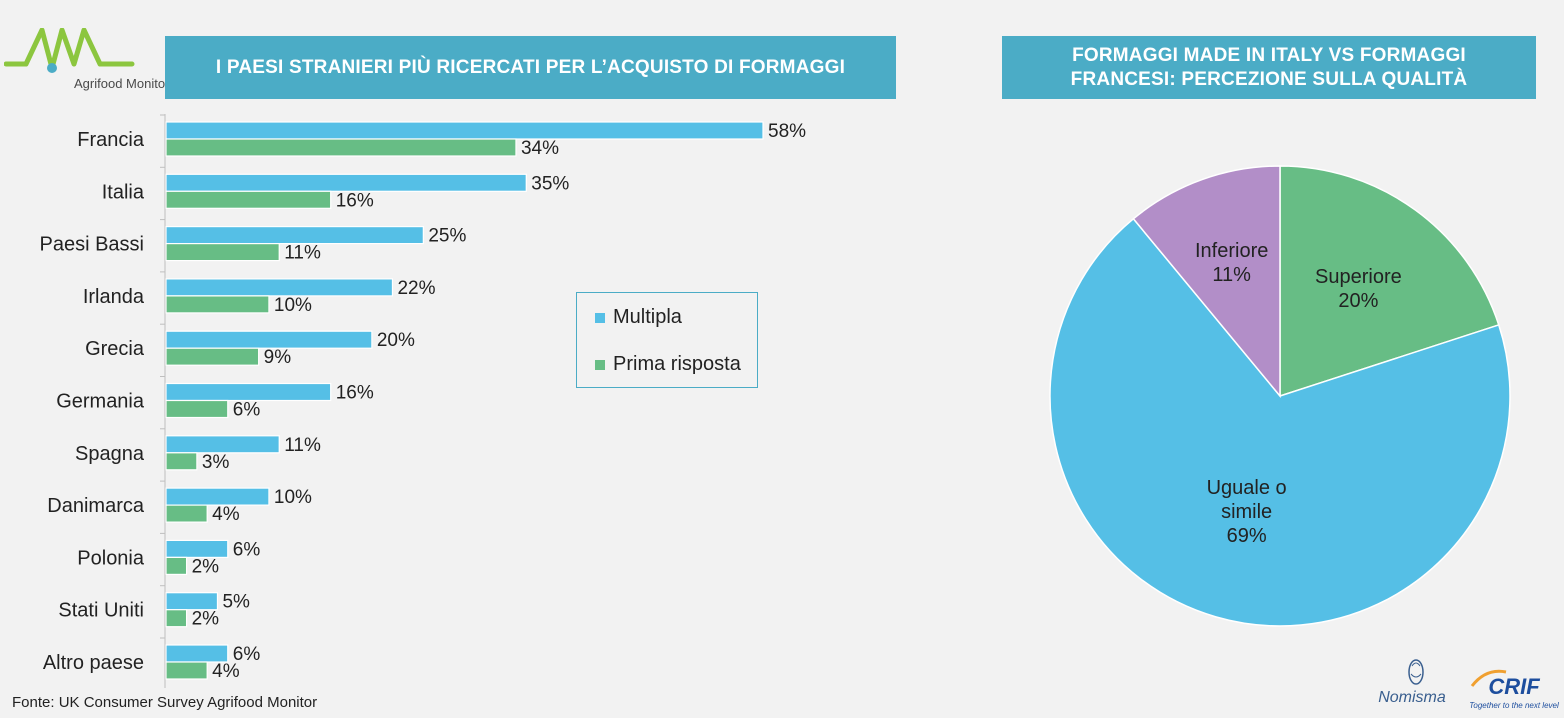 This screenshot has height=718, width=1564. I want to click on bar-prima-risposta-spagna, so click(181, 461).